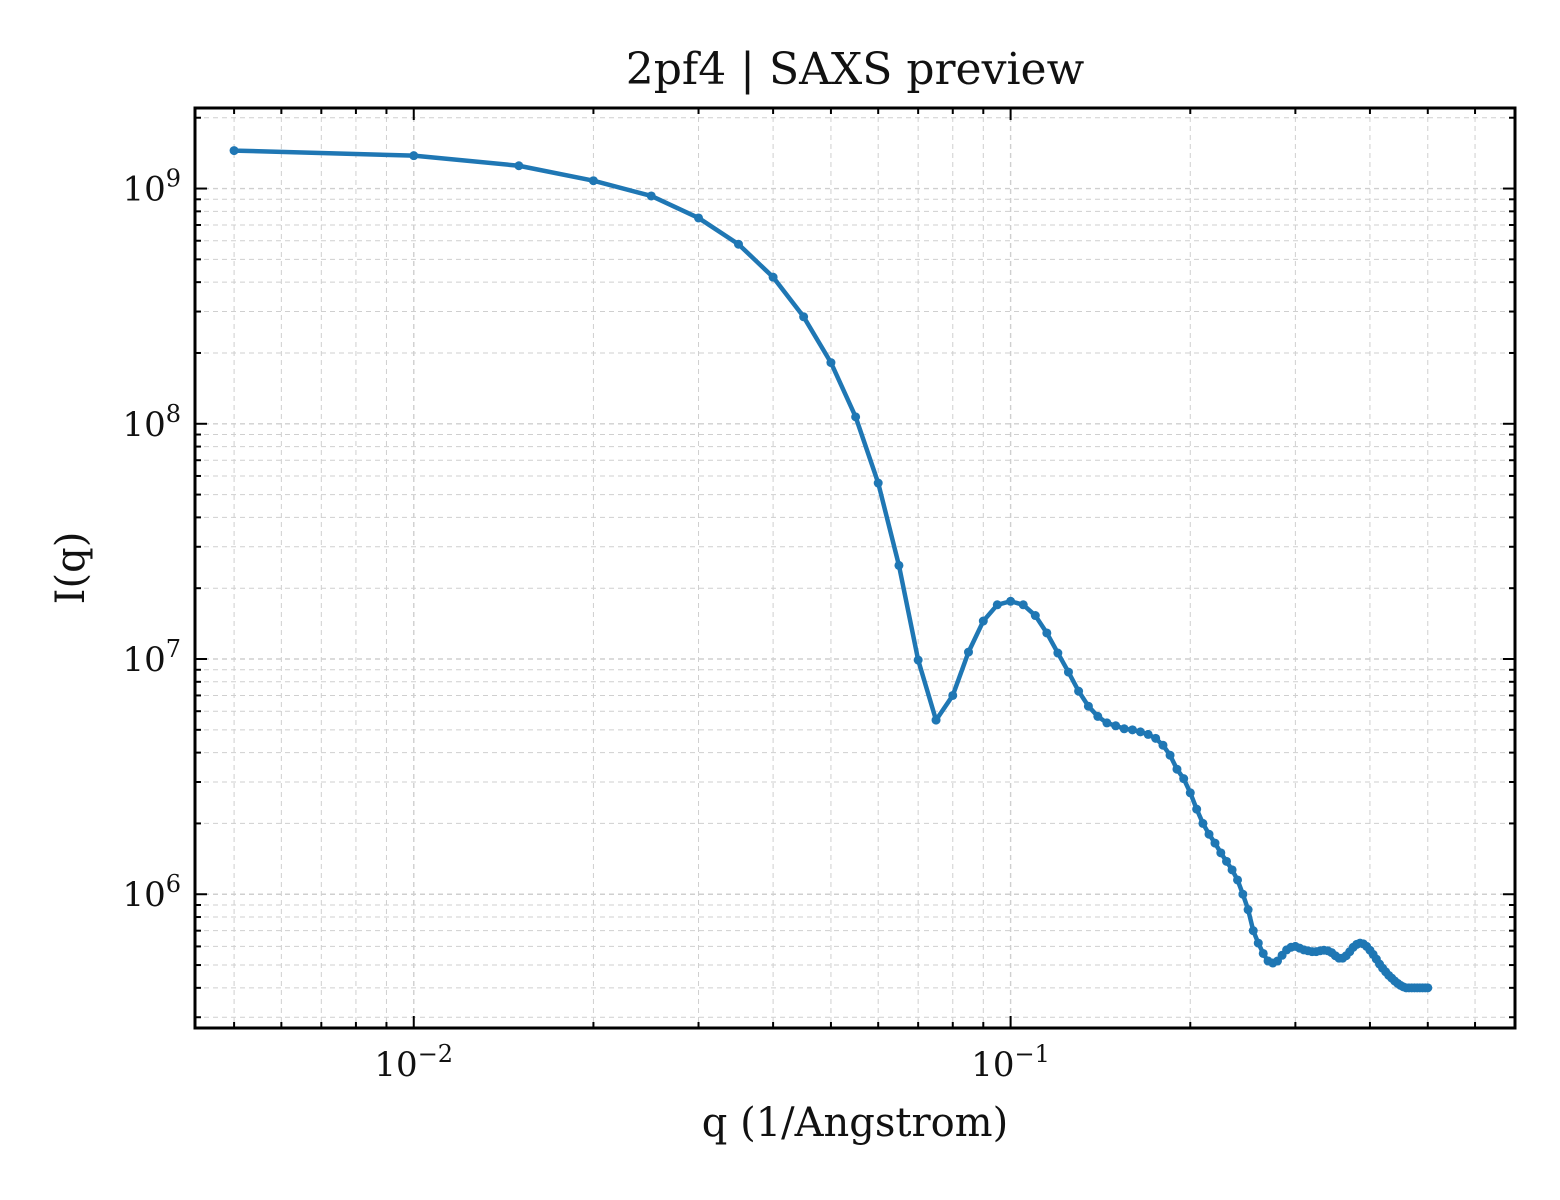  Describe the element at coordinates (71, 568) in the screenshot. I see `y-axis-label: I(q)` at that location.